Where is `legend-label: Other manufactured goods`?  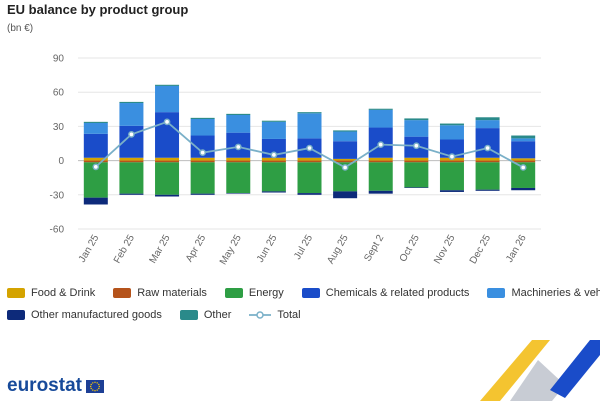
legend-label: Other manufactured goods is located at coordinates (96, 315).